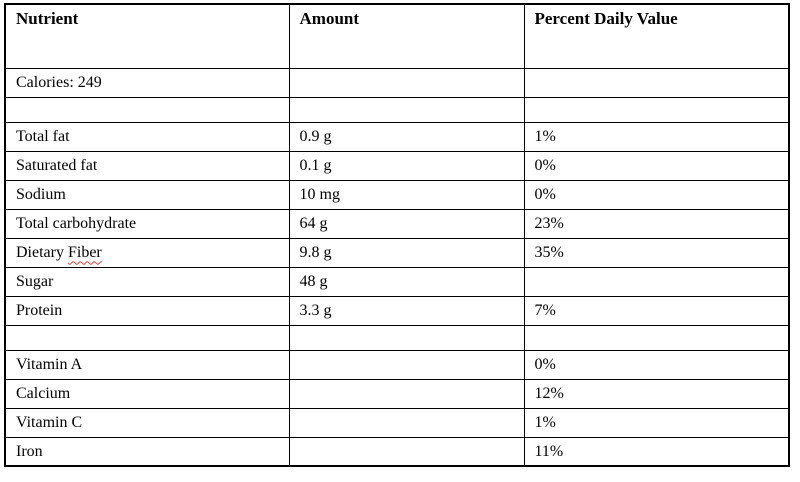 This screenshot has width=800, height=482. I want to click on nutrient-cell: Saturated fat, so click(147, 165).